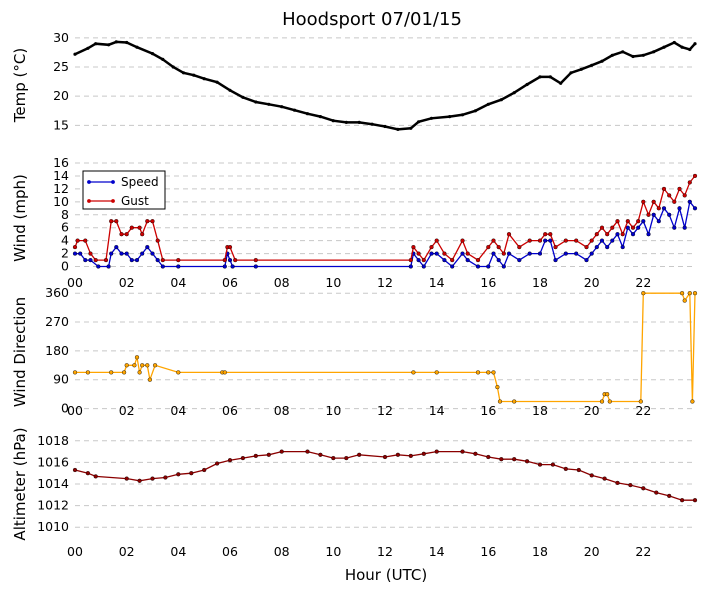 The image size is (705, 594). What do you see at coordinates (61, 95) in the screenshot?
I see `y-tick-label: 20` at bounding box center [61, 95].